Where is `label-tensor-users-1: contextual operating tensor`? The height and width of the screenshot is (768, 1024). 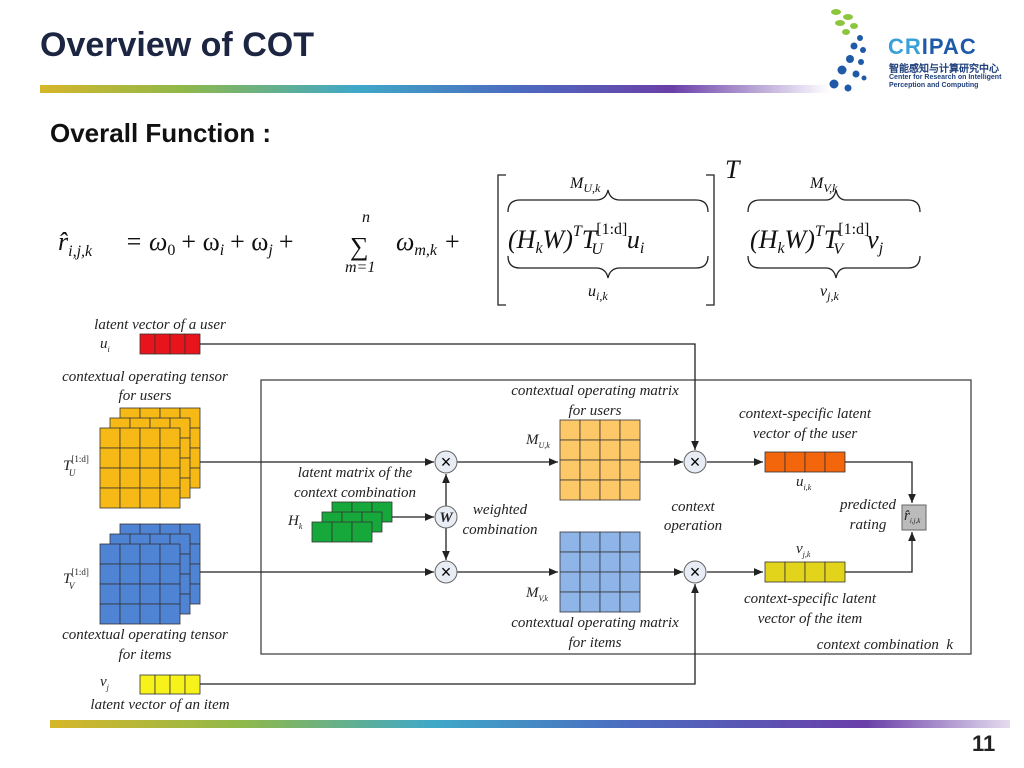 label-tensor-users-1: contextual operating tensor is located at coordinates (145, 377).